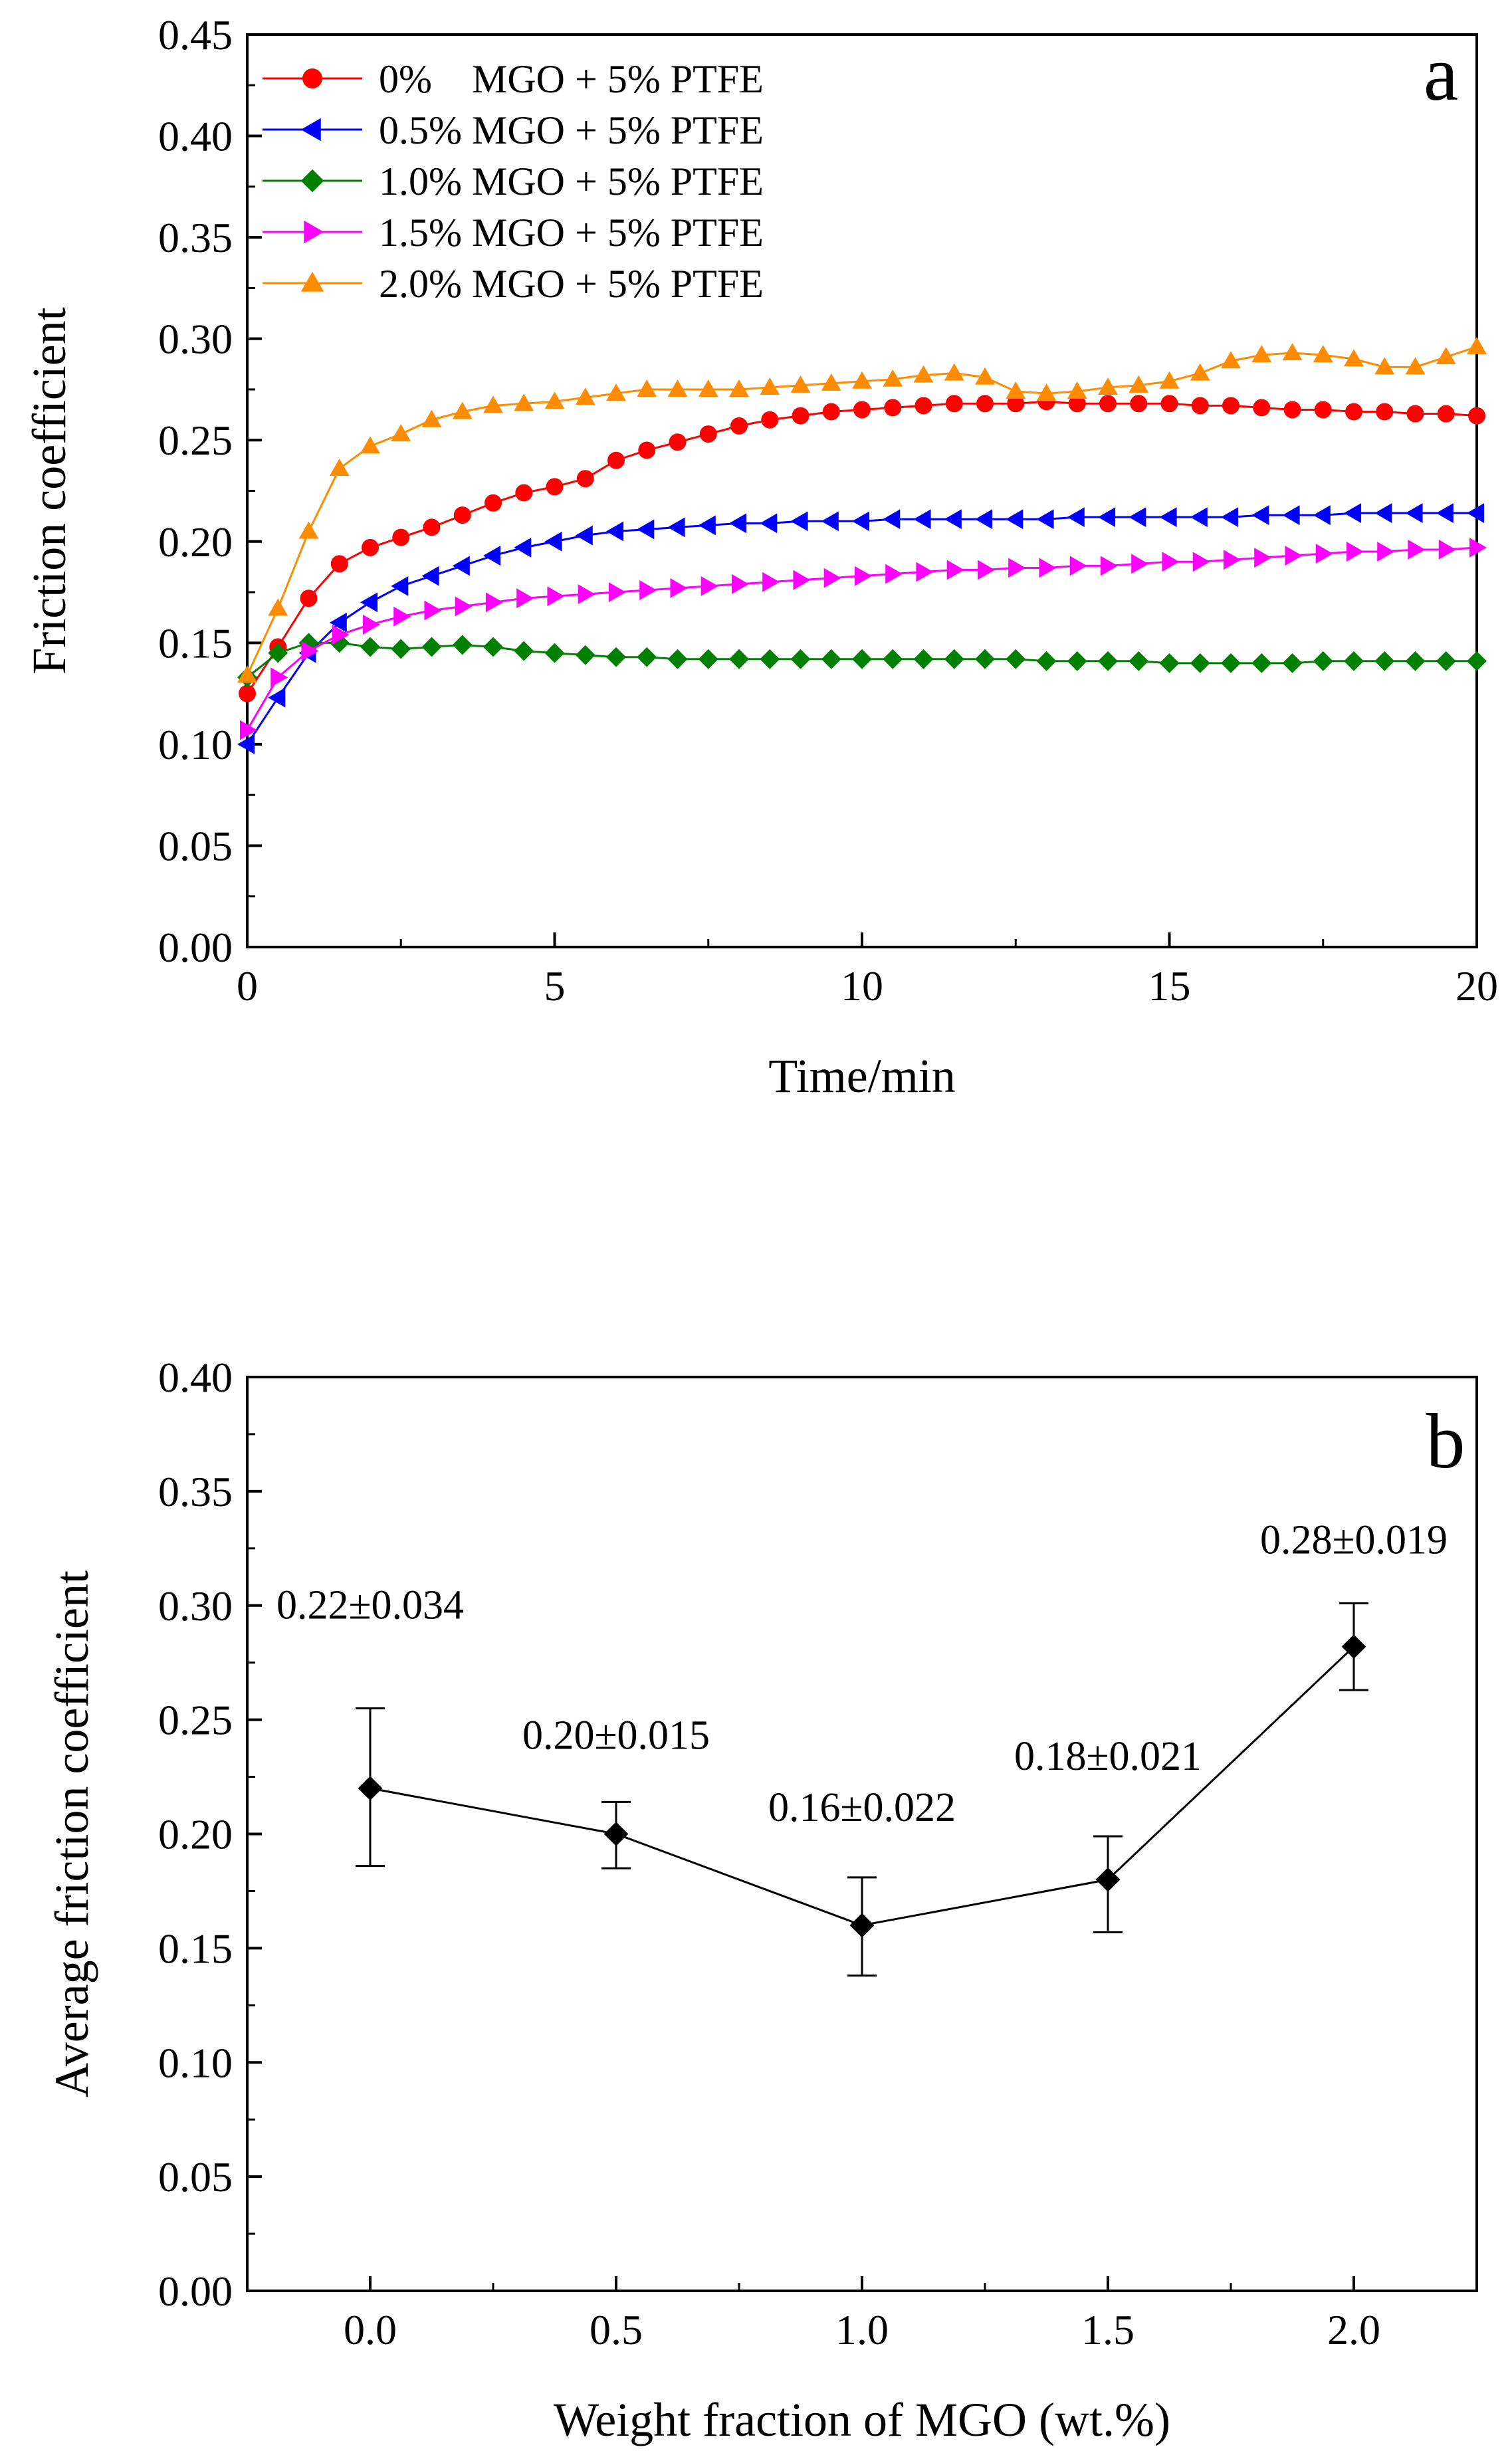 This screenshot has height=2459, width=1512. Describe the element at coordinates (195, 1720) in the screenshot. I see `y-tick-label: 0.25` at that location.